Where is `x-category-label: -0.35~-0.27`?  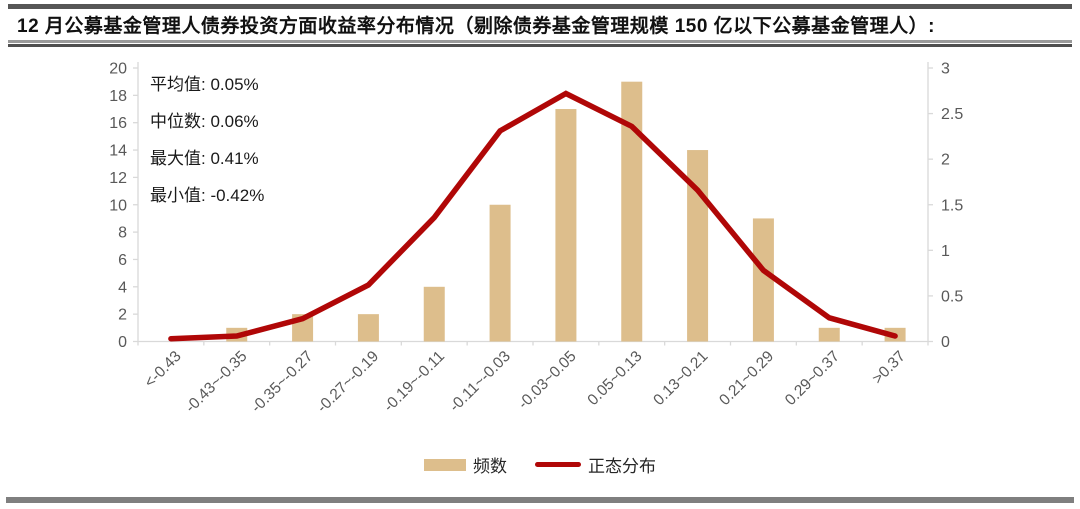 x-category-label: -0.35~-0.27 is located at coordinates (282, 382).